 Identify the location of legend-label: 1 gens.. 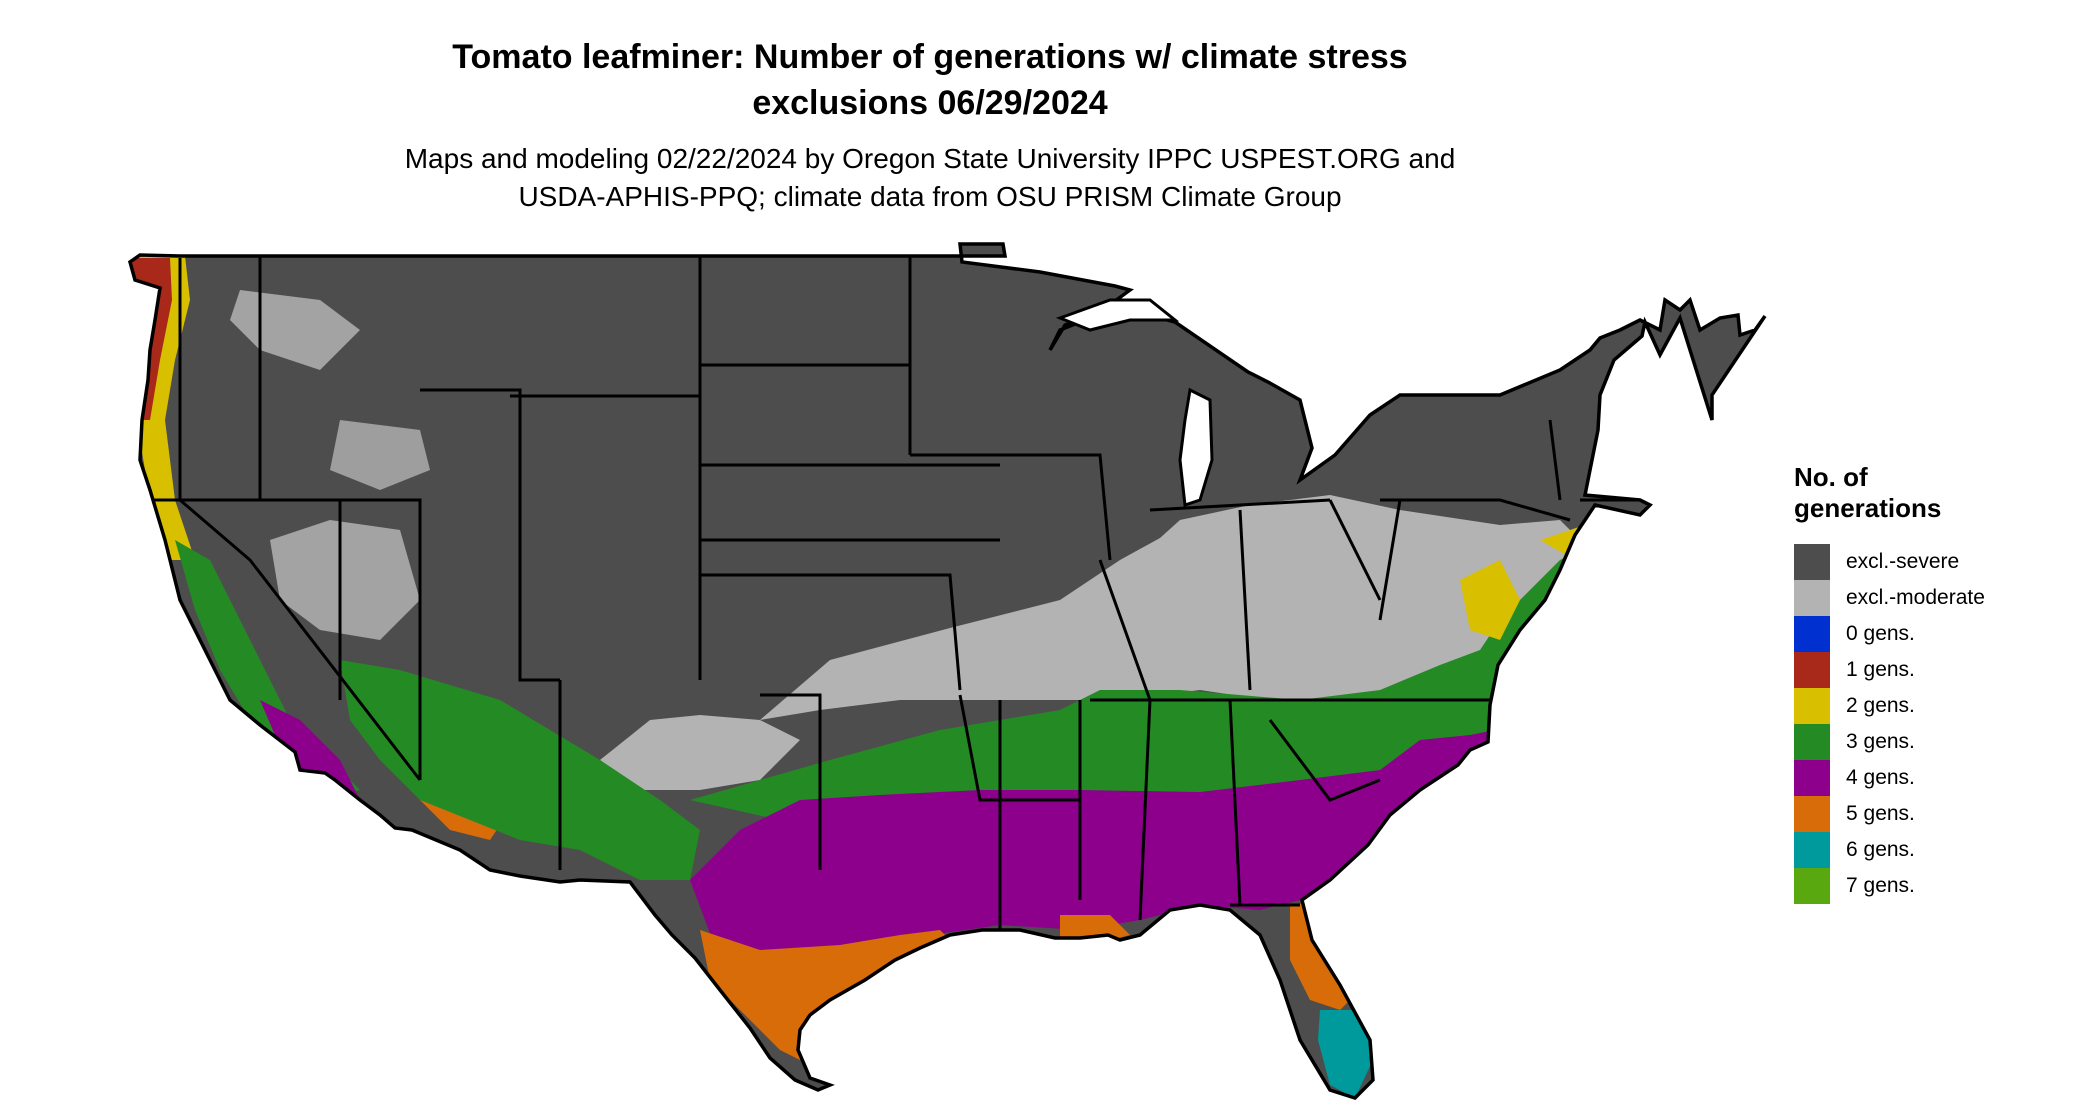
(1880, 669).